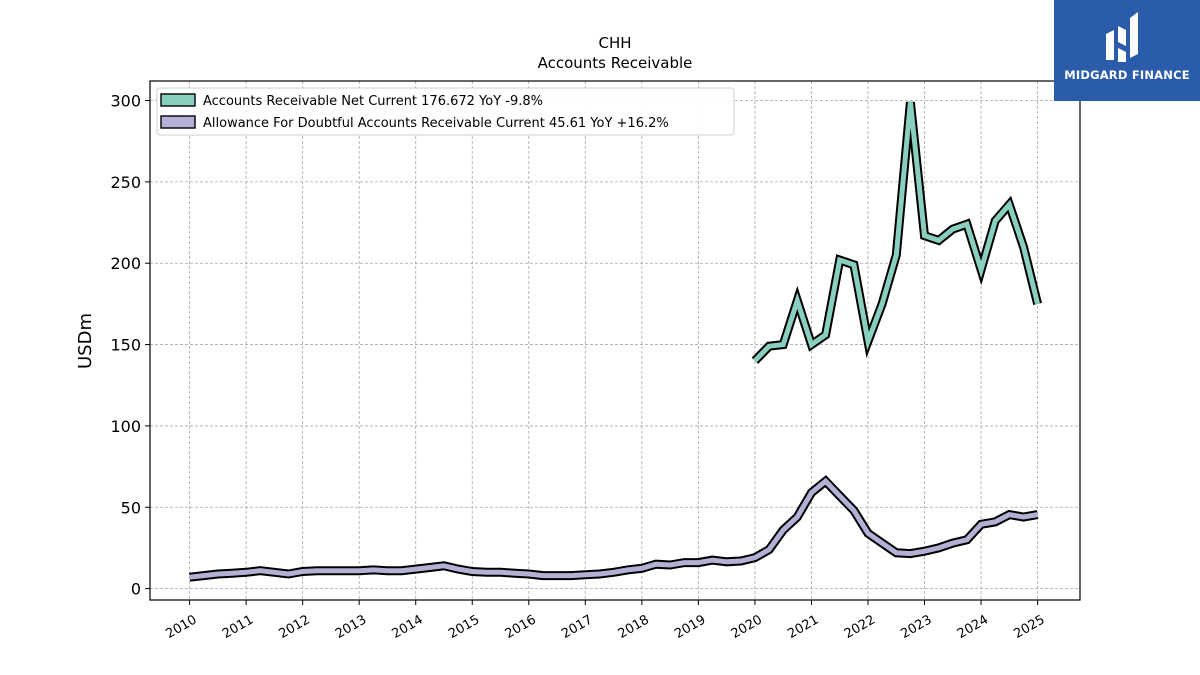 The image size is (1200, 675). I want to click on y-tick-label: 50, so click(131, 507).